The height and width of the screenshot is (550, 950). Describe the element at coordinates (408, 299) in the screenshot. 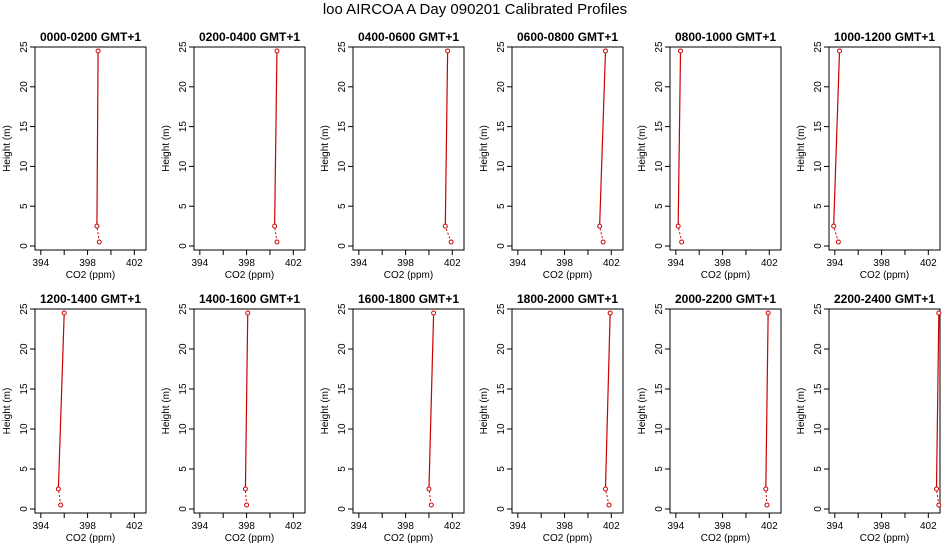

I see `panel-title: 1600-1800 GMT+1` at that location.